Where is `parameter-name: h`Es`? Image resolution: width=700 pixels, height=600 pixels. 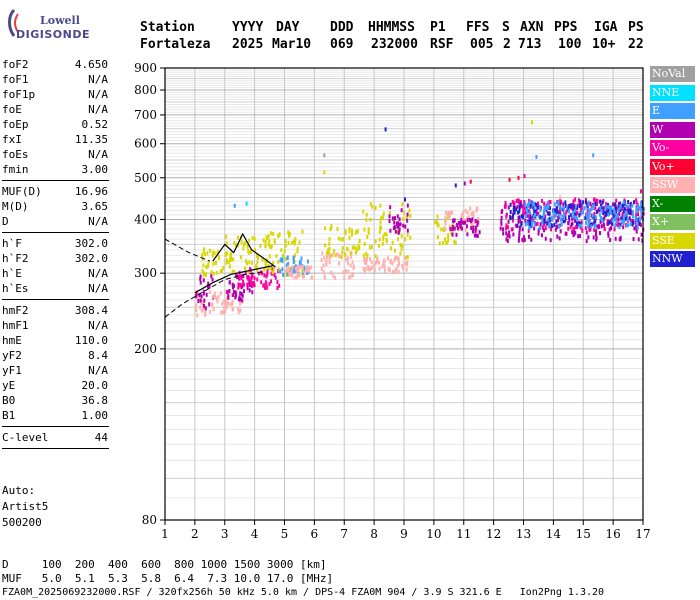 parameter-name: h`Es is located at coordinates (15, 288).